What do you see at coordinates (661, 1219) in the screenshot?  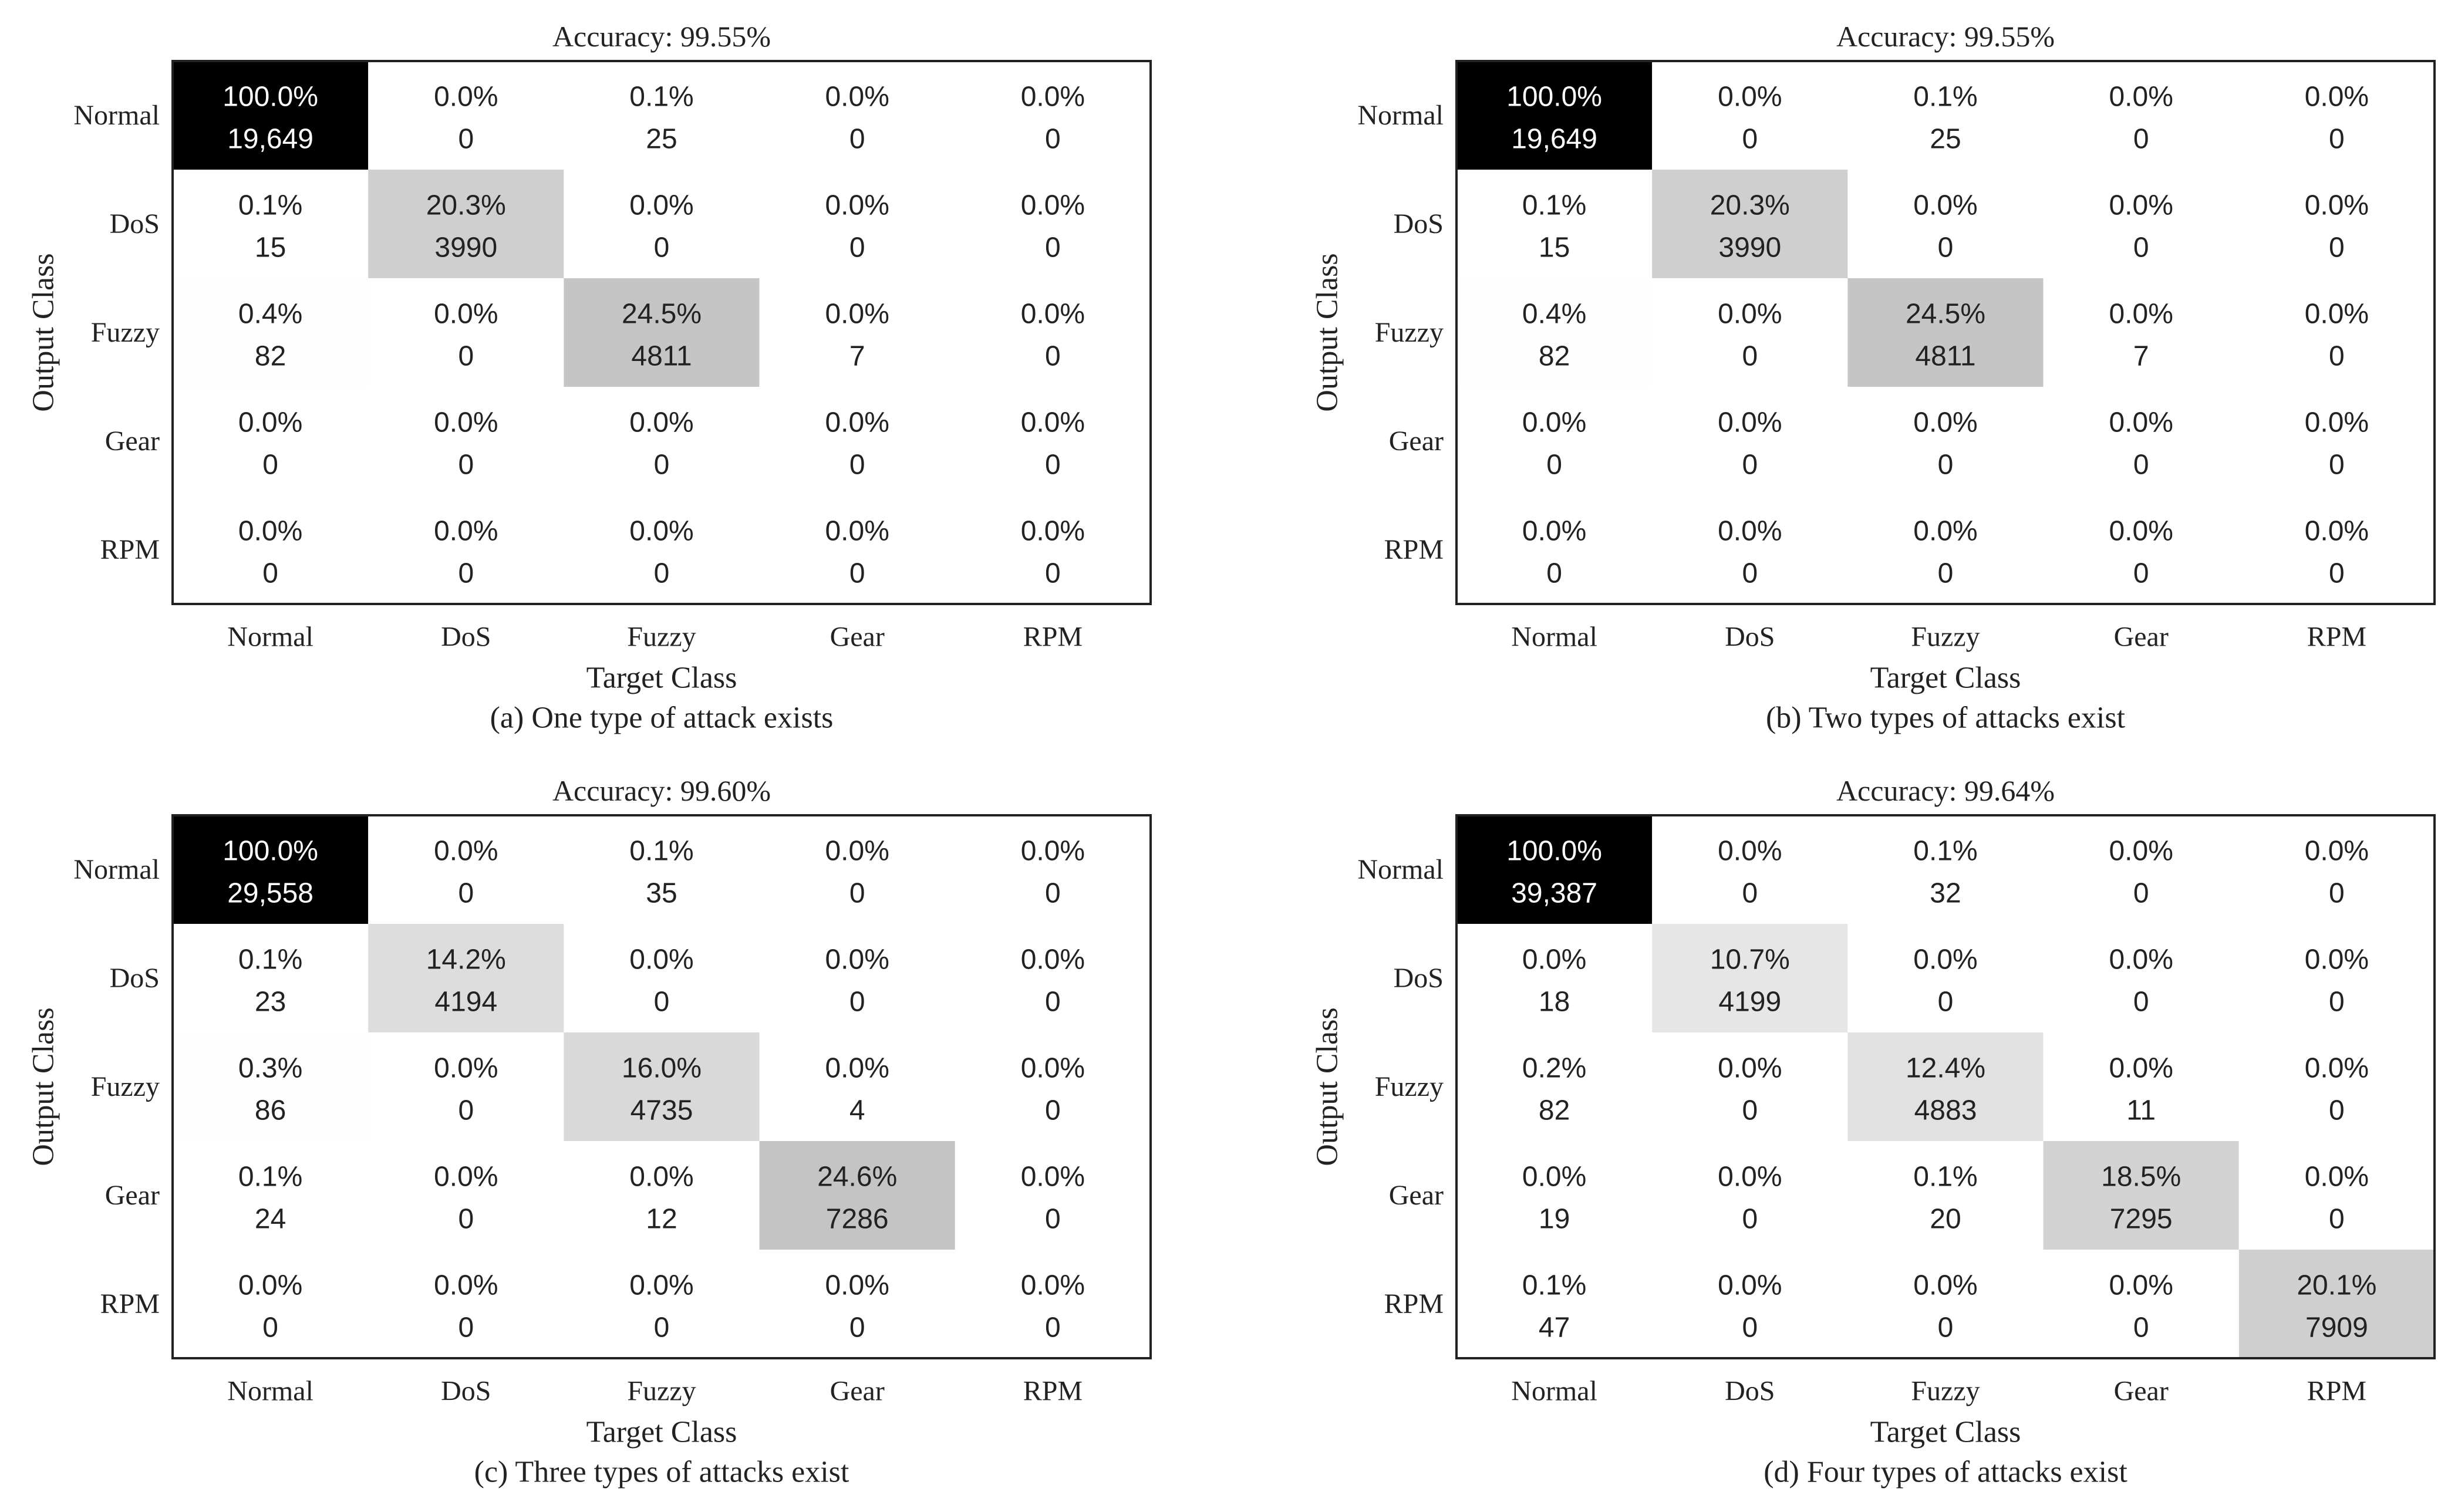 I see `cell-count: 12` at bounding box center [661, 1219].